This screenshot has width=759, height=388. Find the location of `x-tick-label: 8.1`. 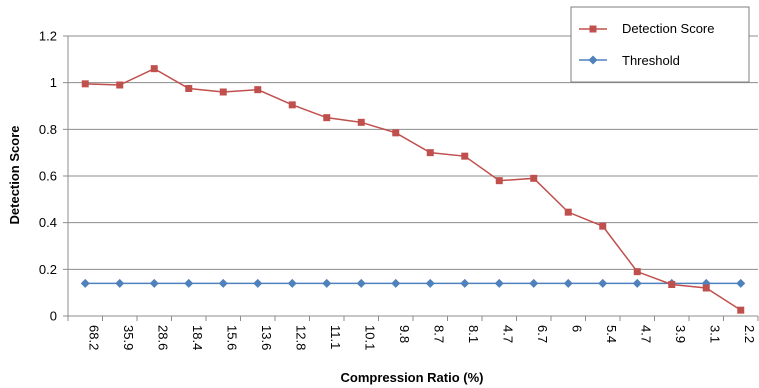

x-tick-label: 8.1 is located at coordinates (473, 334).